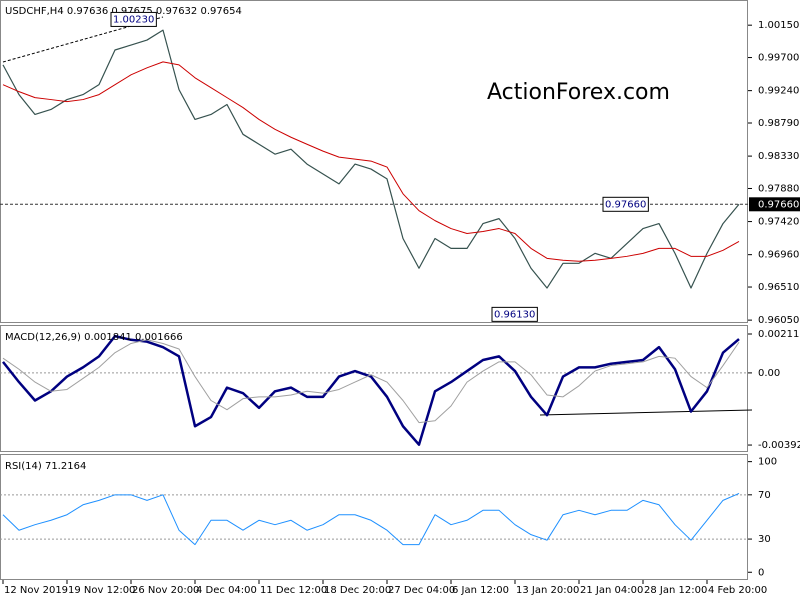  I want to click on y-tick-label: 0.96050, so click(778, 320).